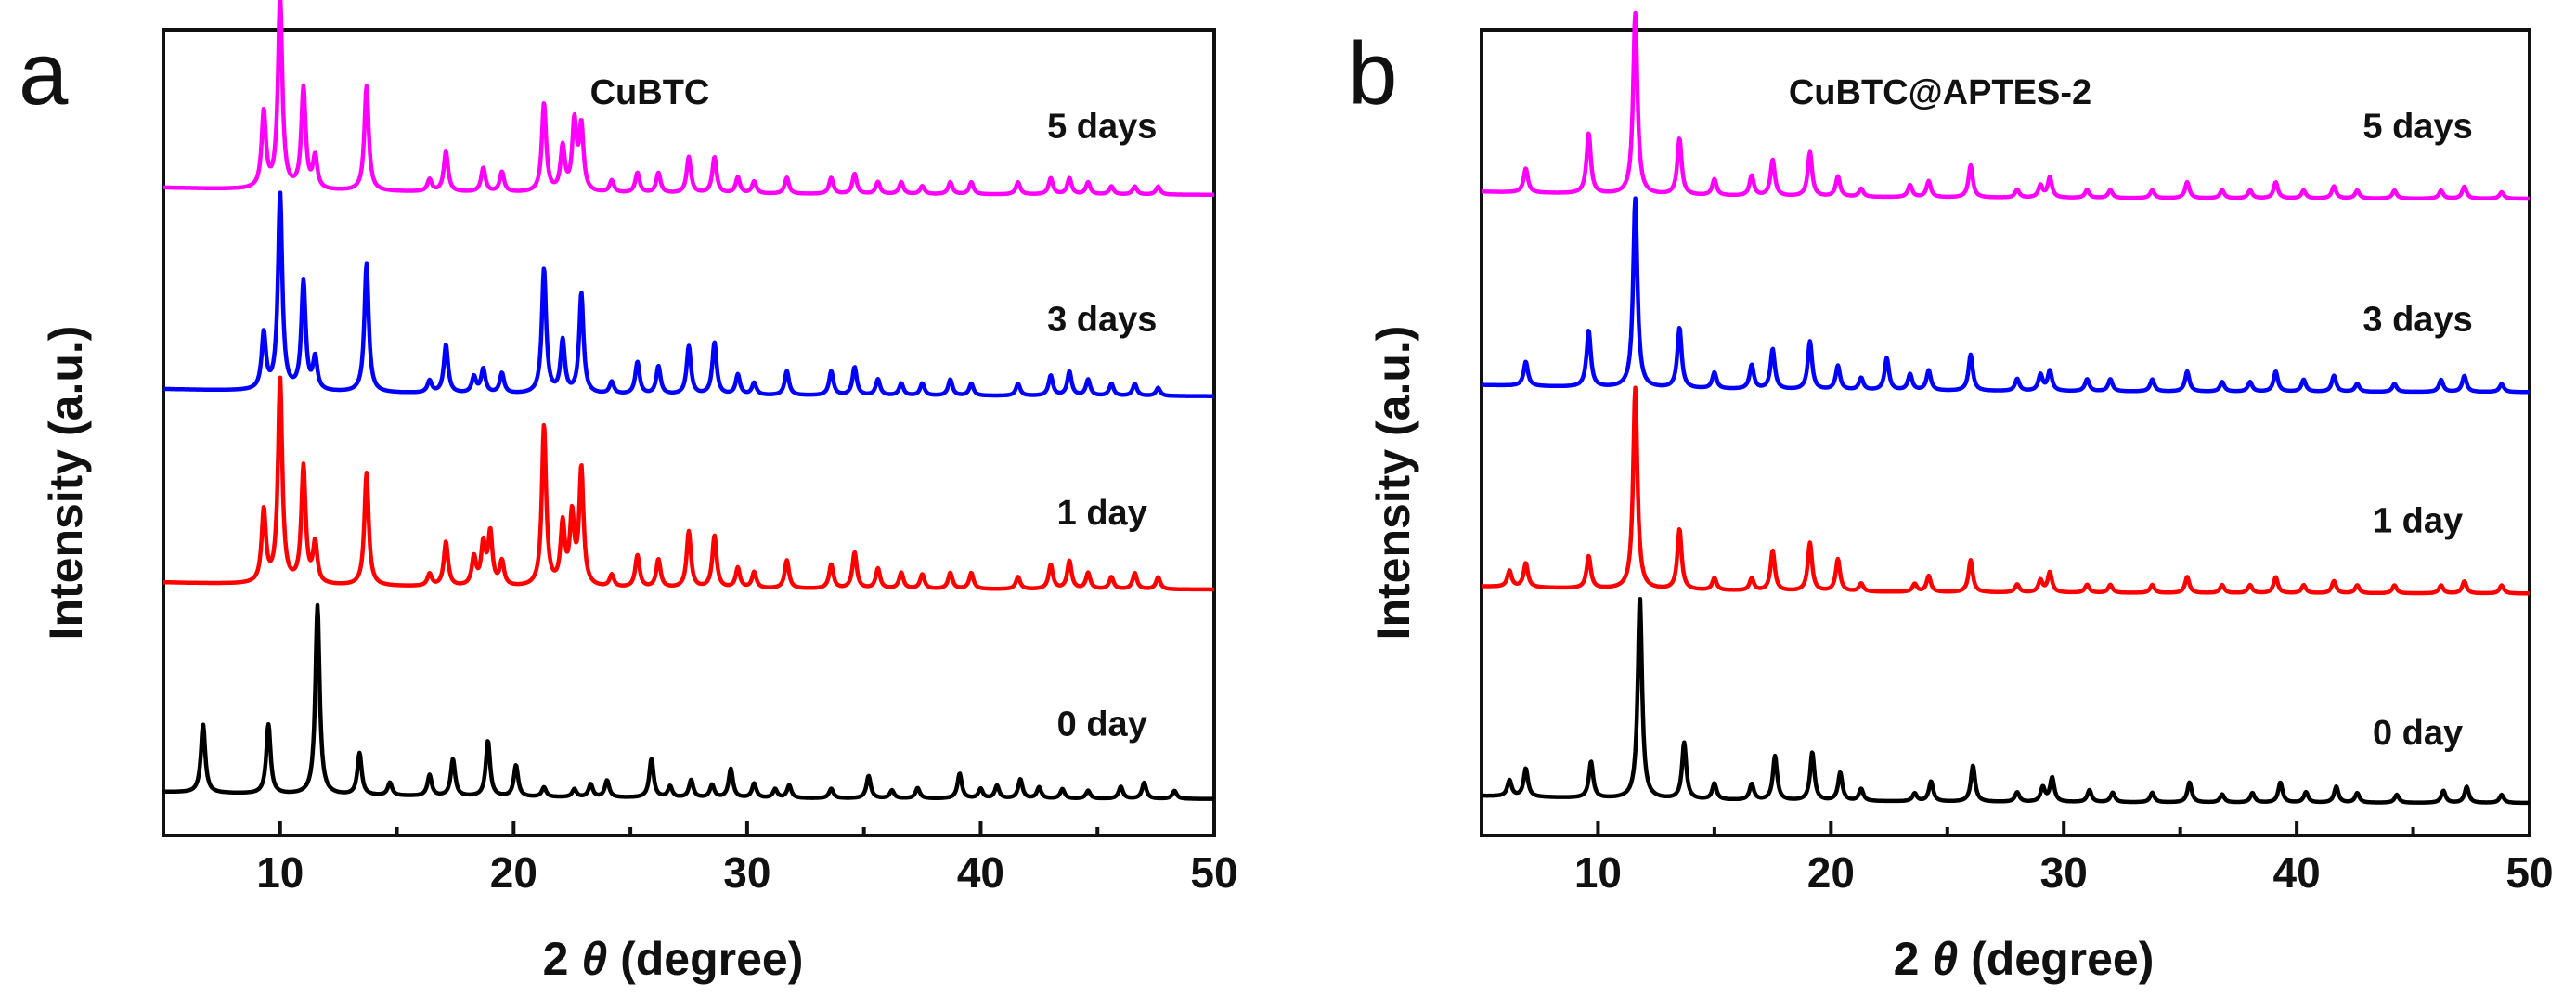 The height and width of the screenshot is (996, 2576). Describe the element at coordinates (1940, 93) in the screenshot. I see `chart-title: CuBTC@APTES-2` at that location.